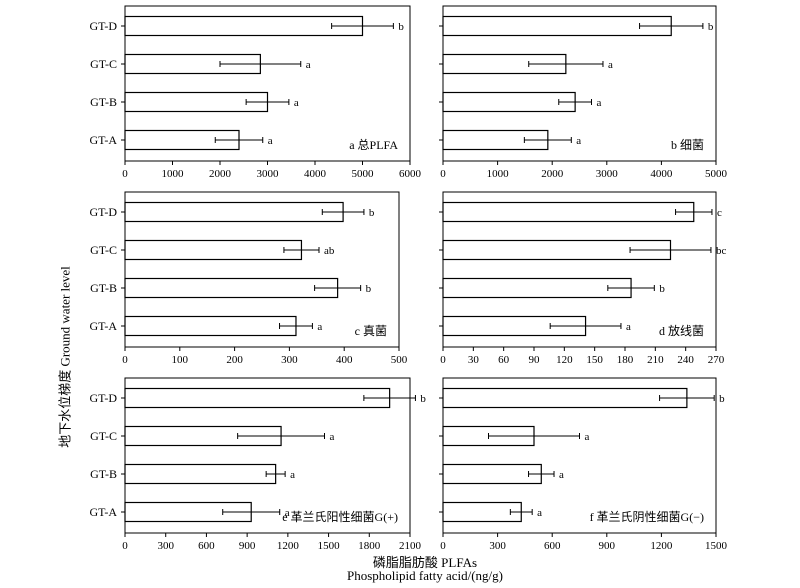  What do you see at coordinates (369, 546) in the screenshot?
I see `x-tick-label: 1800` at bounding box center [369, 546].